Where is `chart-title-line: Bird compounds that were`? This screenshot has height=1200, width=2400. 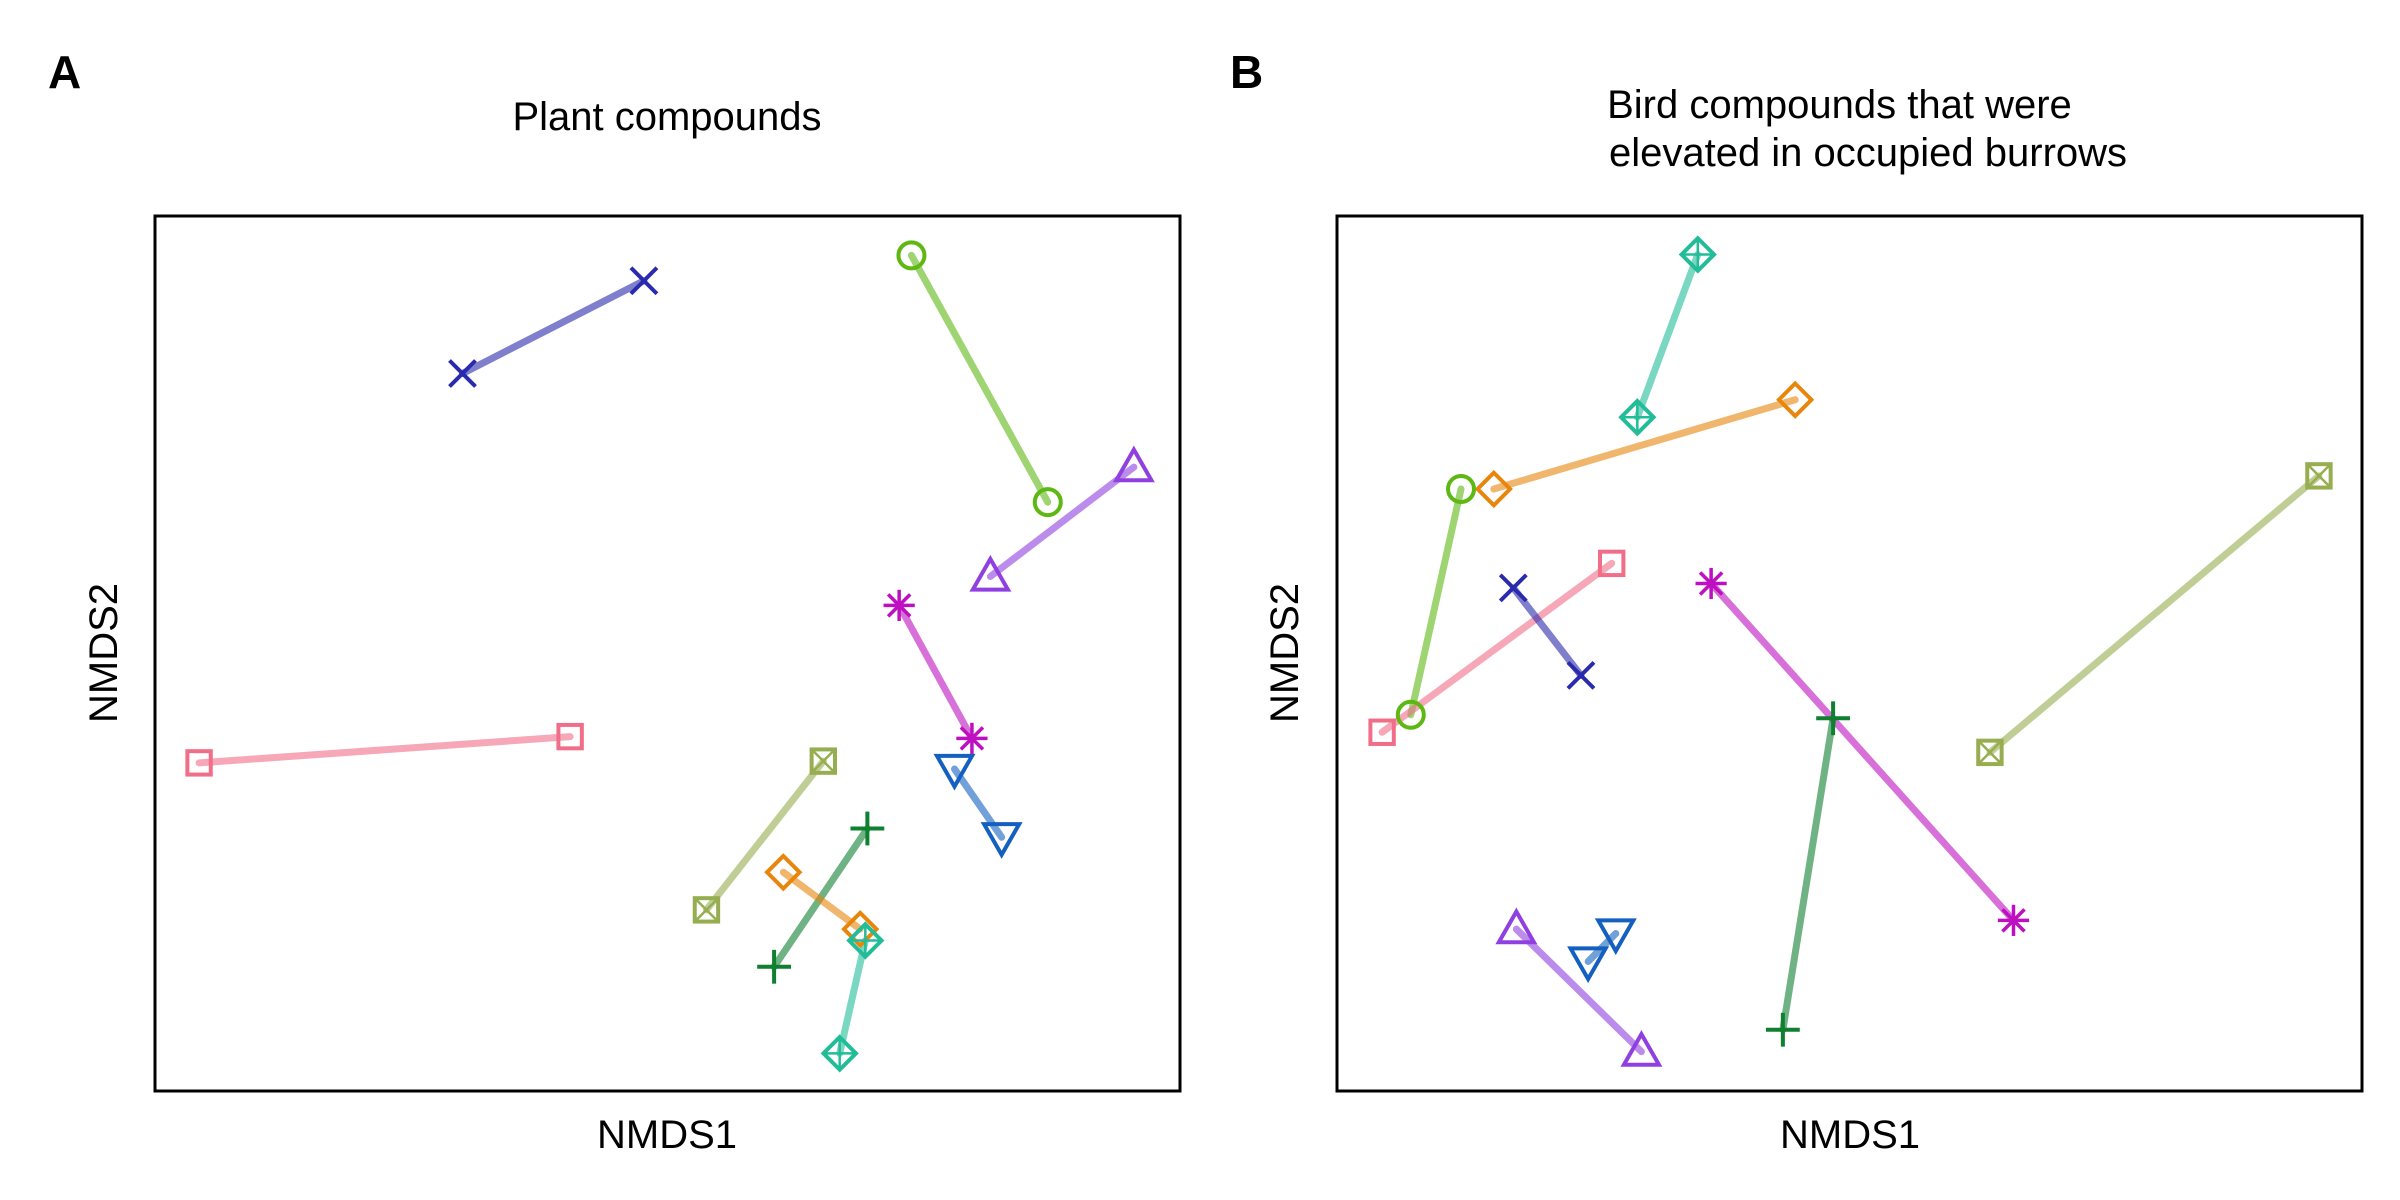
chart-title-line: Bird compounds that were is located at coordinates (1839, 105).